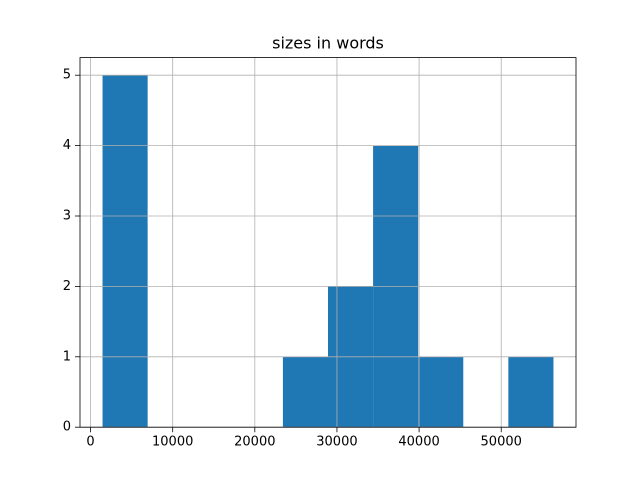  Describe the element at coordinates (90, 442) in the screenshot. I see `x-tick-label: 0` at that location.